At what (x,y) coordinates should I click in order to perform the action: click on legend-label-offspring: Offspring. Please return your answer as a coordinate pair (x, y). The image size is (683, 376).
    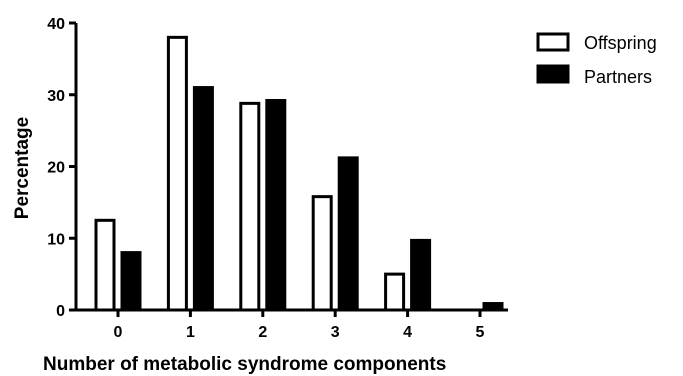
    Looking at the image, I should click on (620, 43).